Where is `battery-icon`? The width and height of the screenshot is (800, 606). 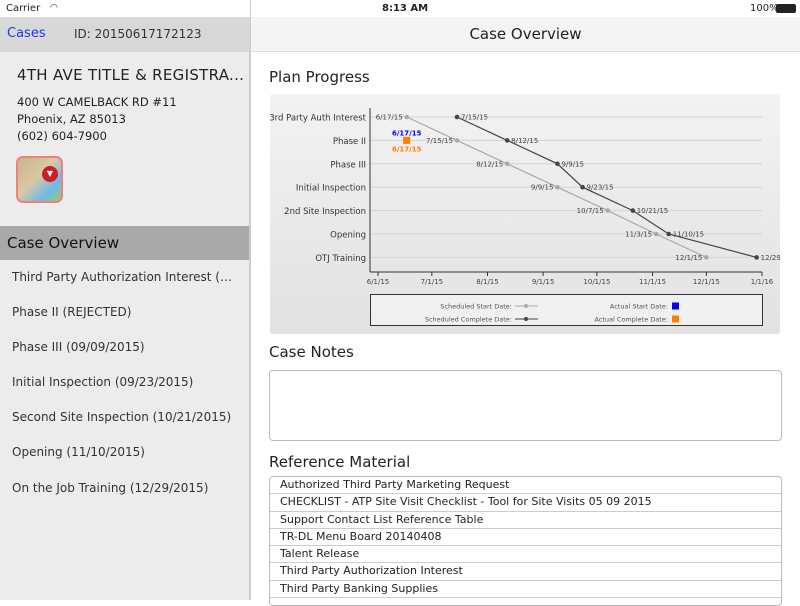
battery-icon is located at coordinates (786, 8).